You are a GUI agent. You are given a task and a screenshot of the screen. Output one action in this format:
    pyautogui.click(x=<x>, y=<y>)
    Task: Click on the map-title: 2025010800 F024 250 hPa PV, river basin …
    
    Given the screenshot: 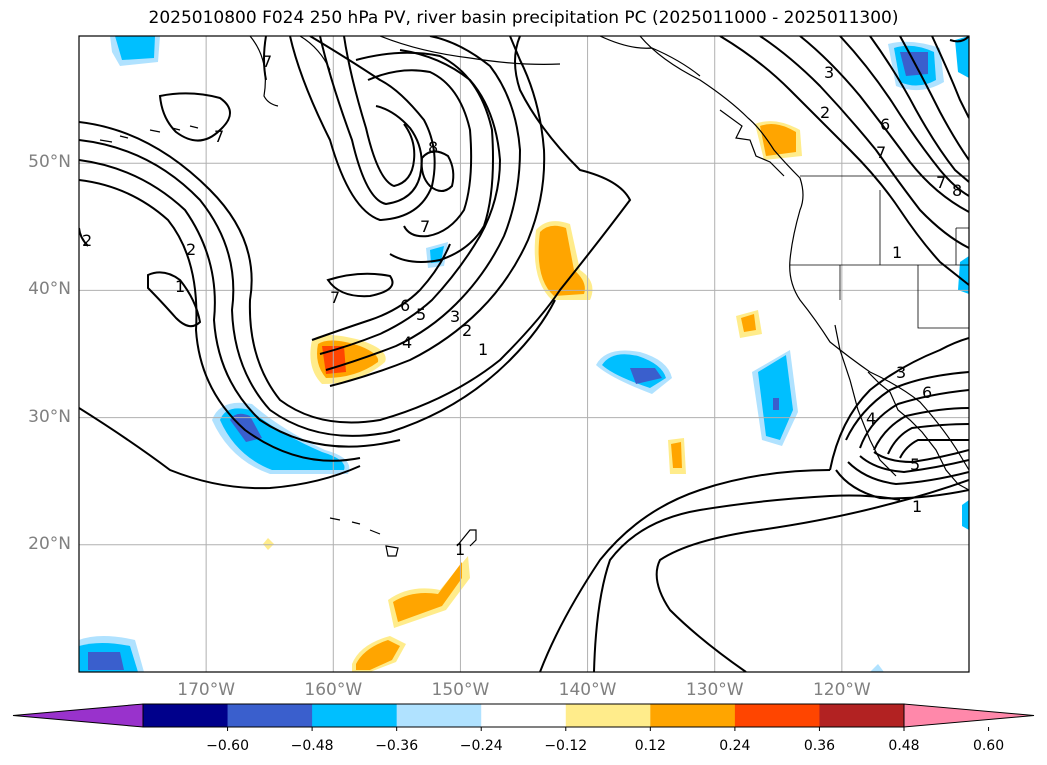 What is the action you would take?
    pyautogui.click(x=523, y=18)
    